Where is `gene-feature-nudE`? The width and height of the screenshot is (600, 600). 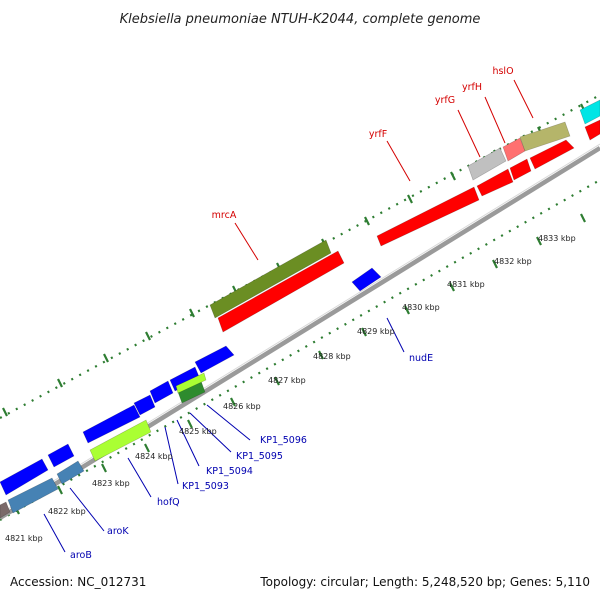 gene-feature-nudE is located at coordinates (366, 279).